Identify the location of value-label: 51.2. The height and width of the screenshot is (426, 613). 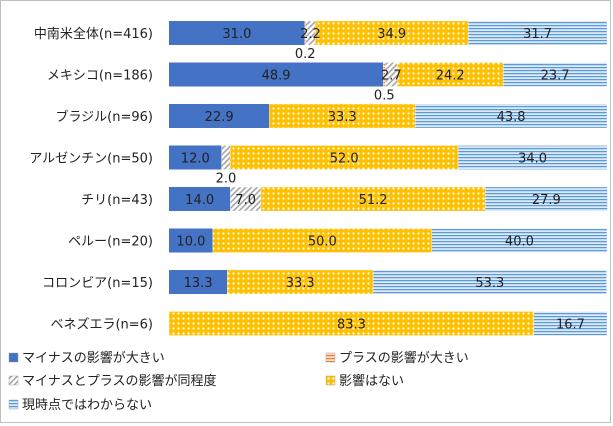
(373, 200).